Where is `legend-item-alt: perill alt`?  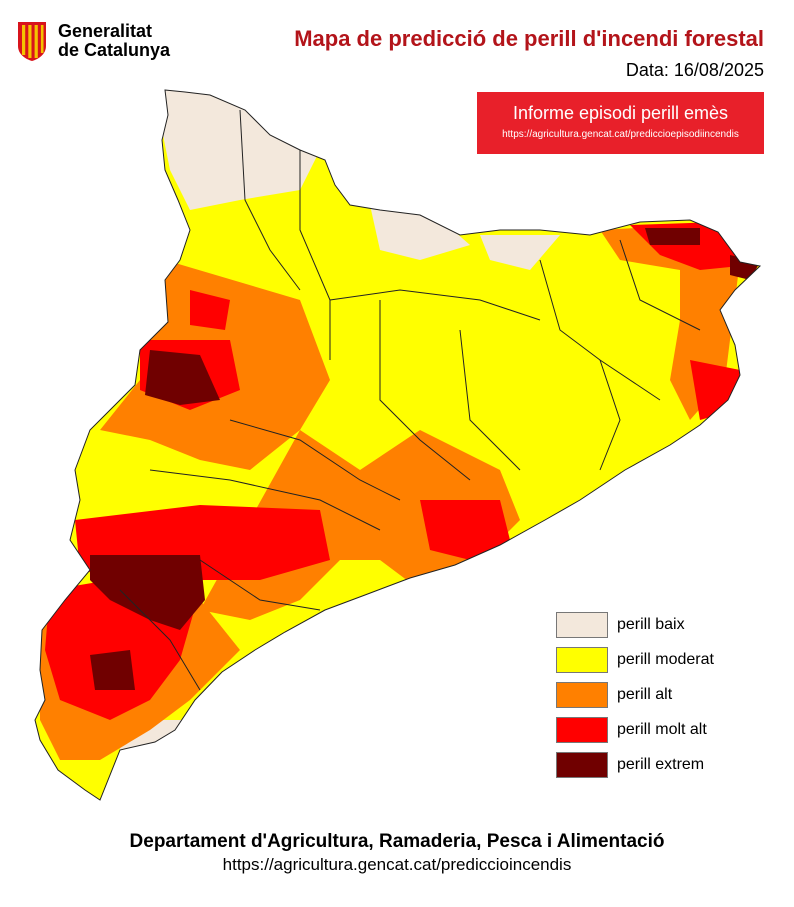
legend-item-alt: perill alt is located at coordinates (666, 696).